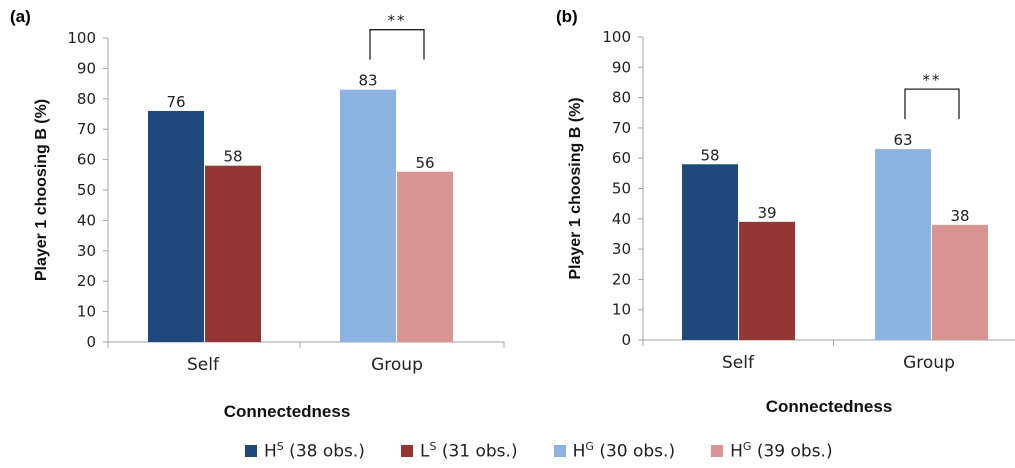 The width and height of the screenshot is (1015, 468). Describe the element at coordinates (232, 157) in the screenshot. I see `data-label-a: 58` at that location.